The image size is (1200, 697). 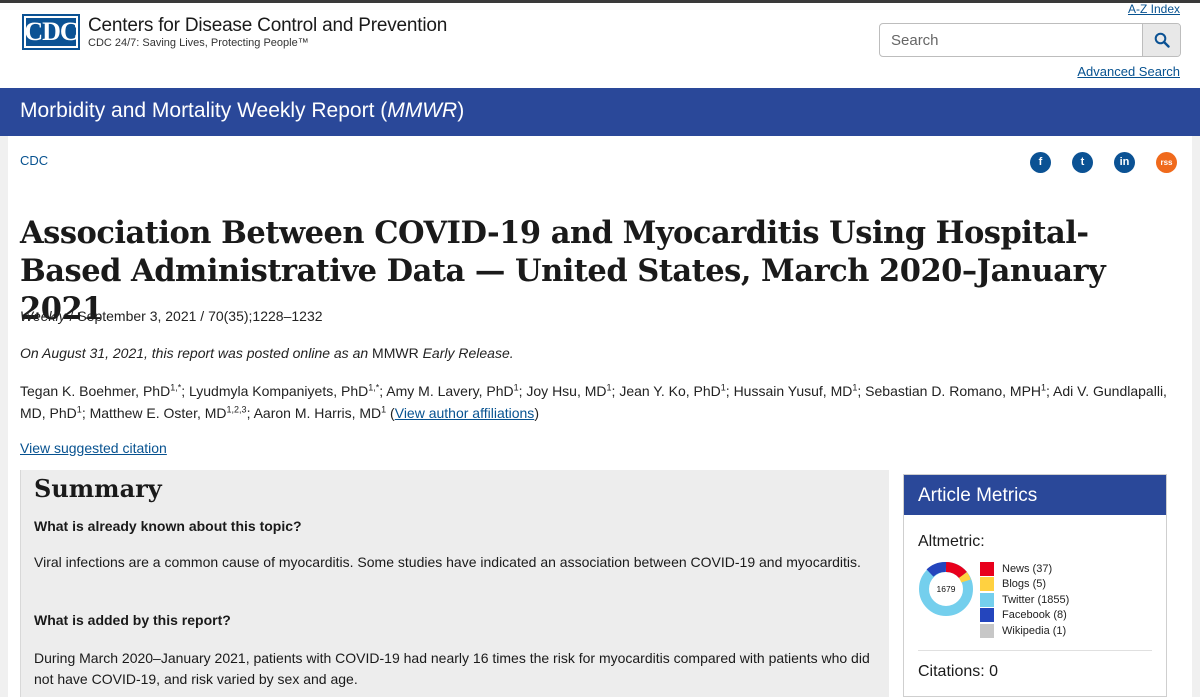 What do you see at coordinates (317, 413) in the screenshot?
I see `author-name: Aaron M. Harris, MD` at bounding box center [317, 413].